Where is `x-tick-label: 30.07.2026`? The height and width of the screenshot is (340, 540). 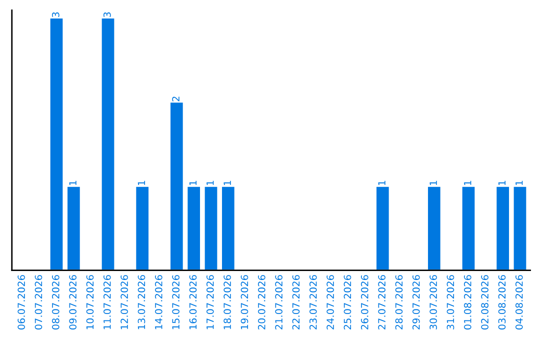
x-tick-label: 30.07.2026 is located at coordinates (433, 302).